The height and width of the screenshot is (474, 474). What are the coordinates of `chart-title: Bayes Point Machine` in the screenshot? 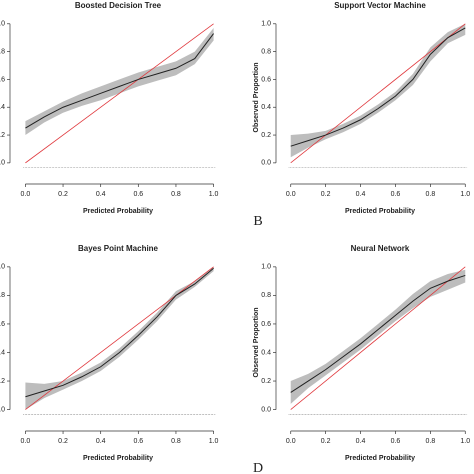 It's located at (118, 248).